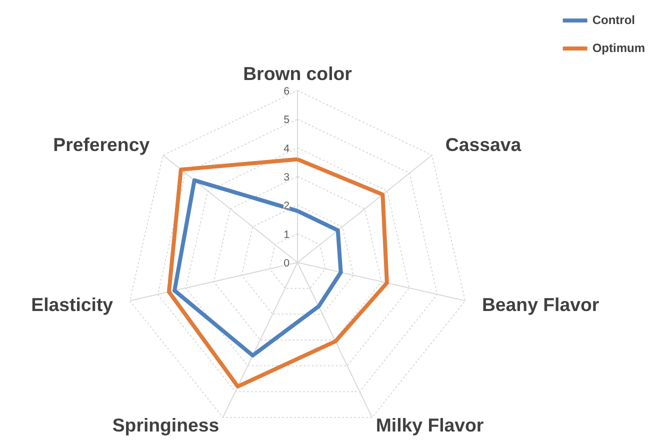  What do you see at coordinates (287, 148) in the screenshot?
I see `y-tick-label: 4` at bounding box center [287, 148].